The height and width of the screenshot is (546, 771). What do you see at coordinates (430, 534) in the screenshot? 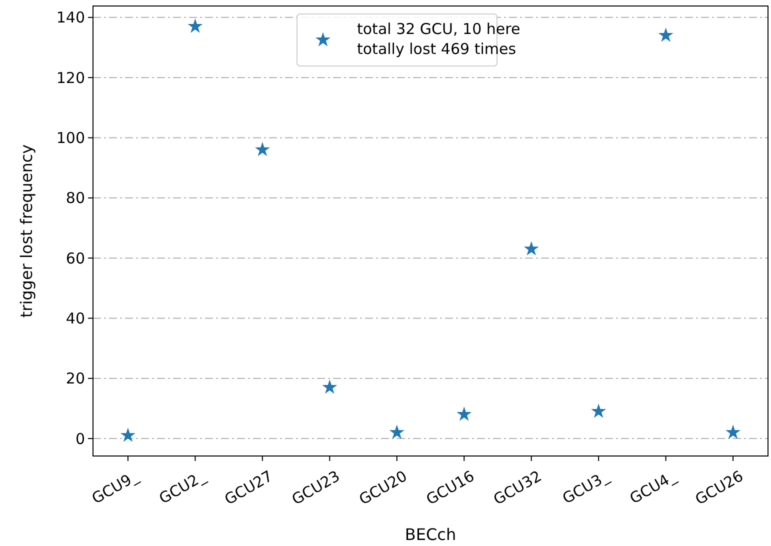
I see `x-axis-title: BECch` at bounding box center [430, 534].